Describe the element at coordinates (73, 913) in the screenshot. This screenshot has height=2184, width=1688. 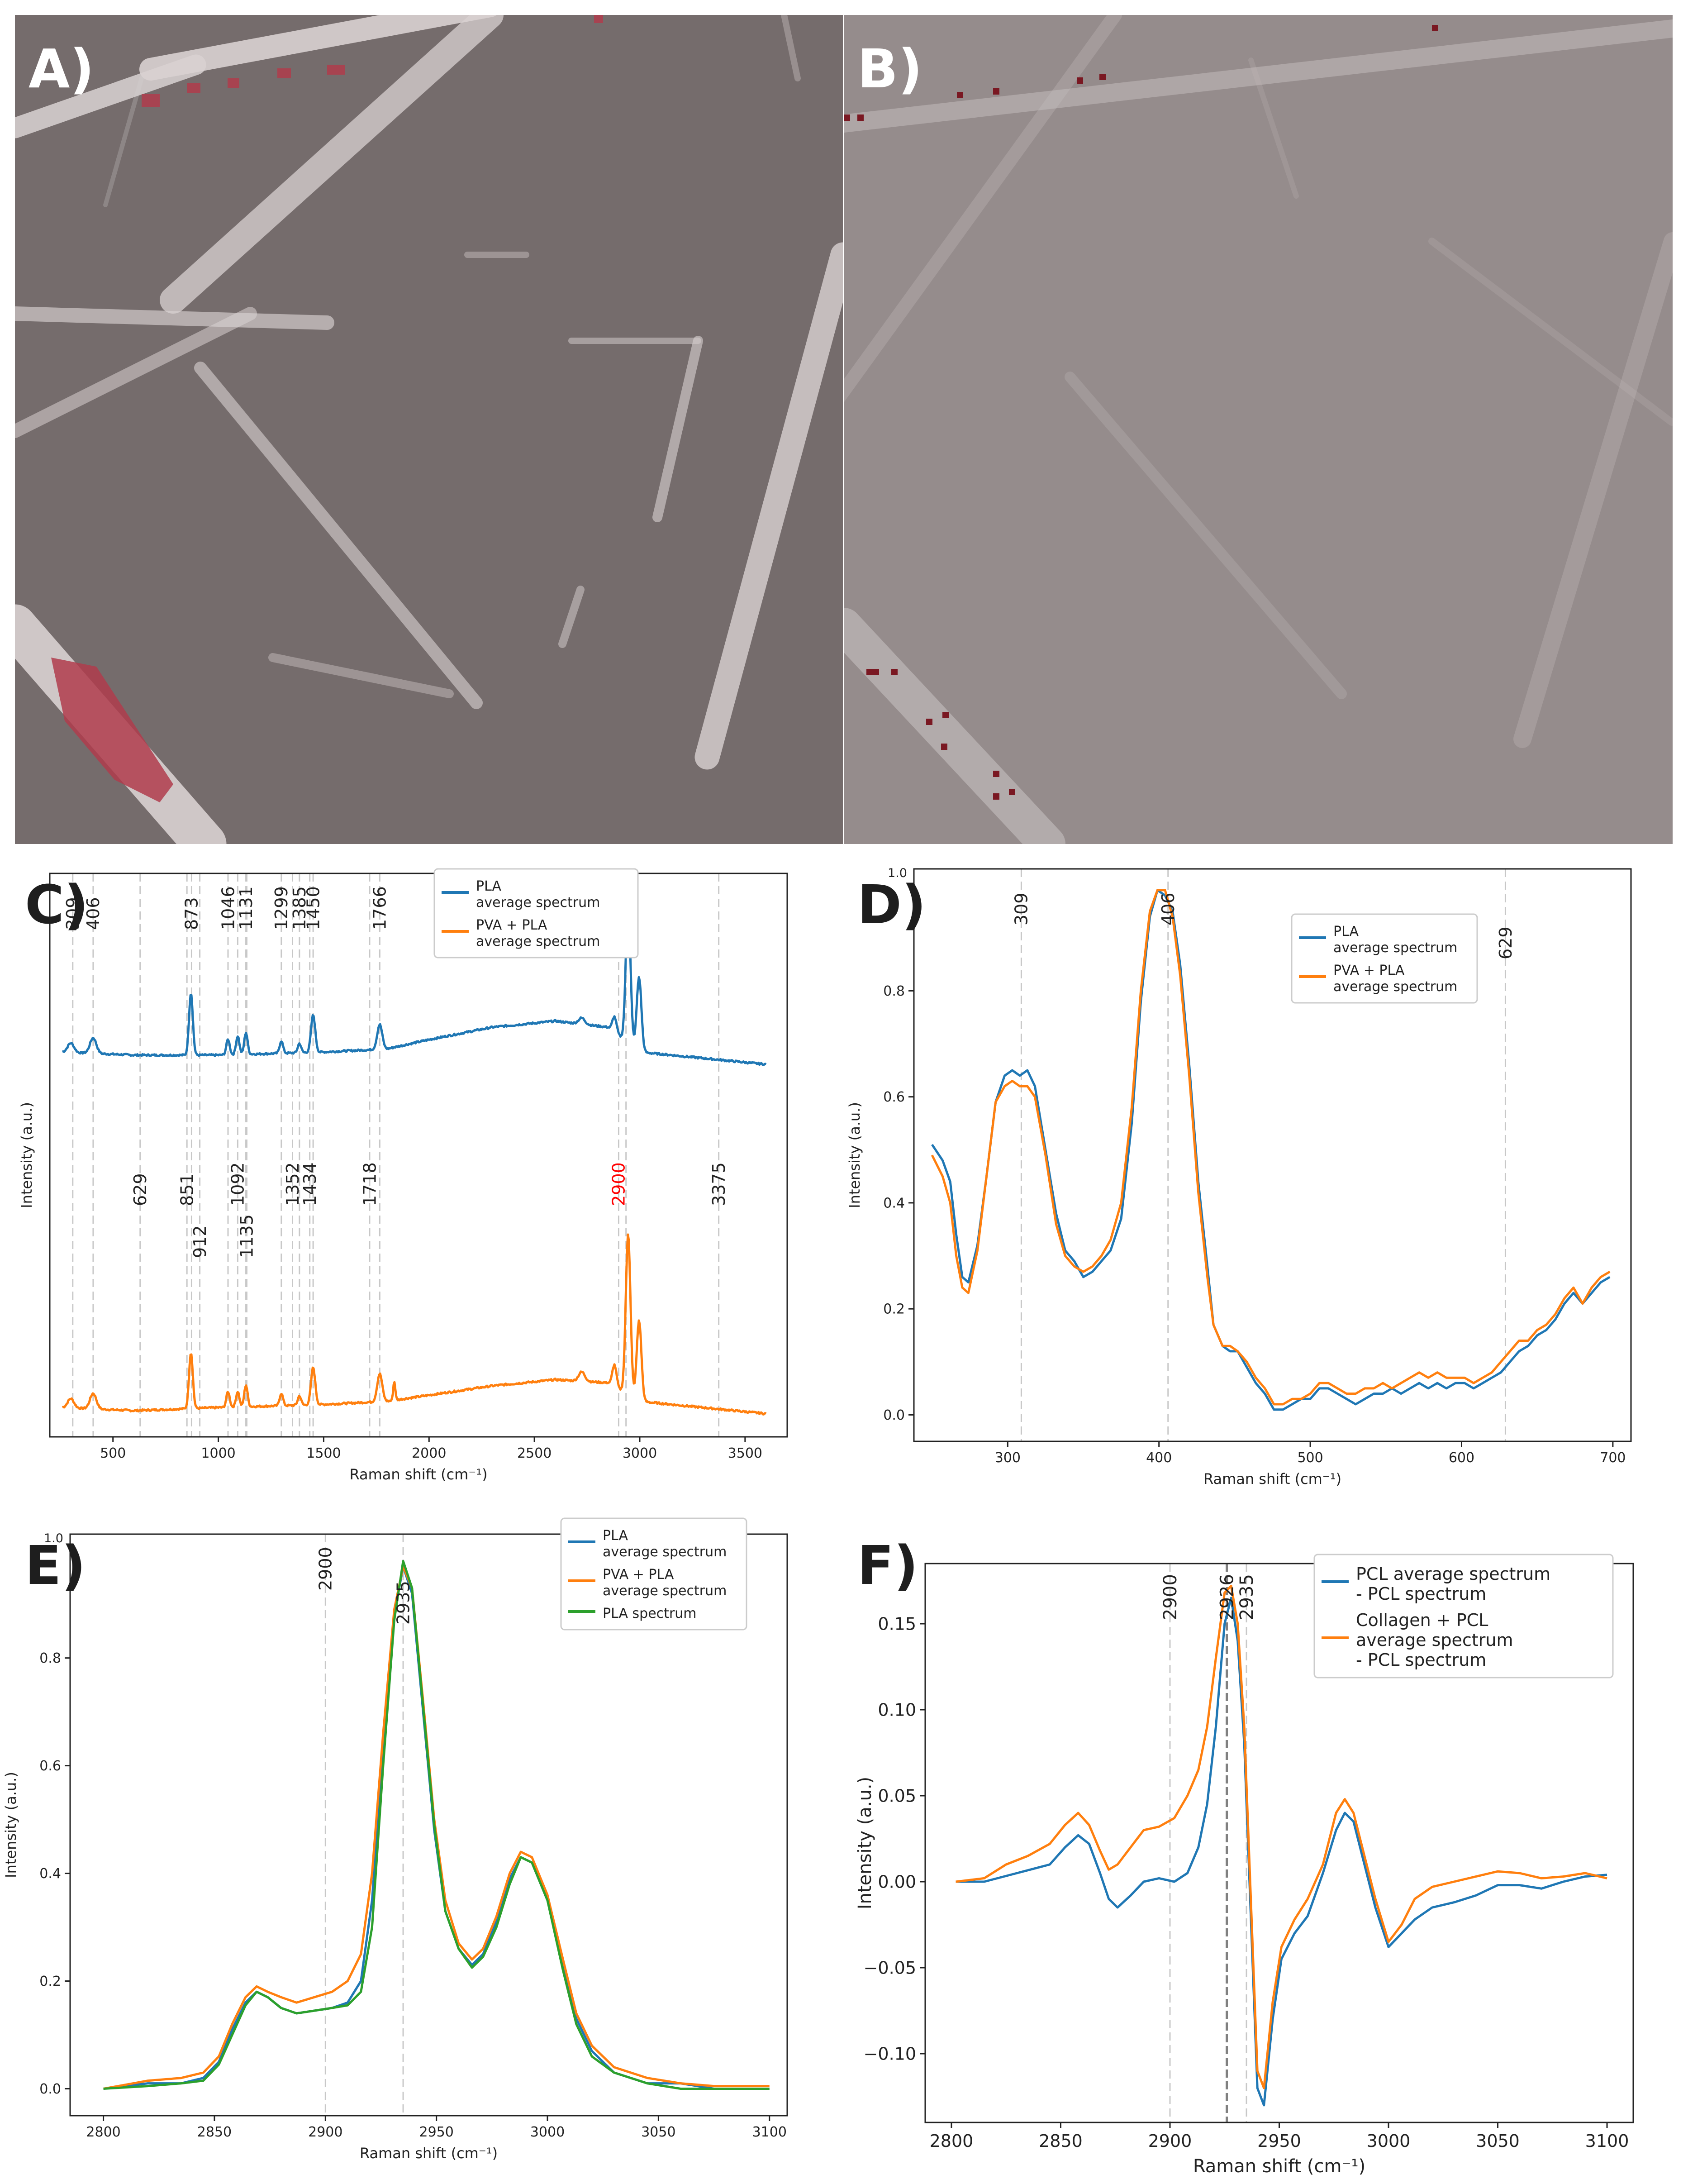
I see `peak-label-309: 309` at that location.